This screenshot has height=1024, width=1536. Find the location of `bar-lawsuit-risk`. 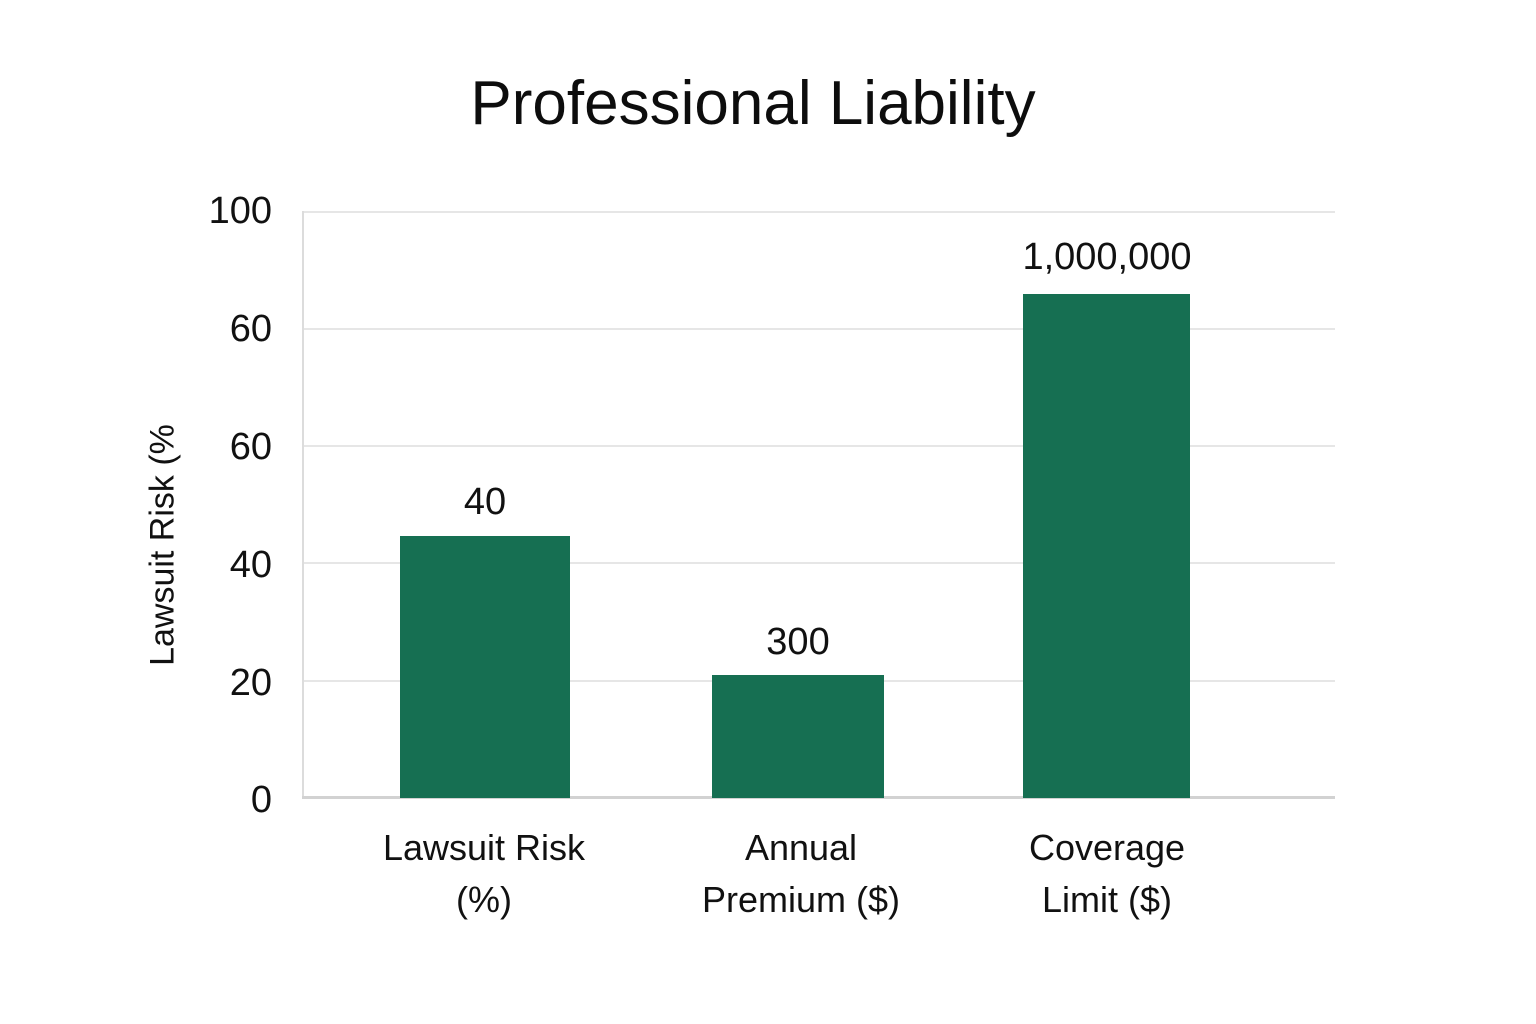

bar-lawsuit-risk is located at coordinates (485, 667).